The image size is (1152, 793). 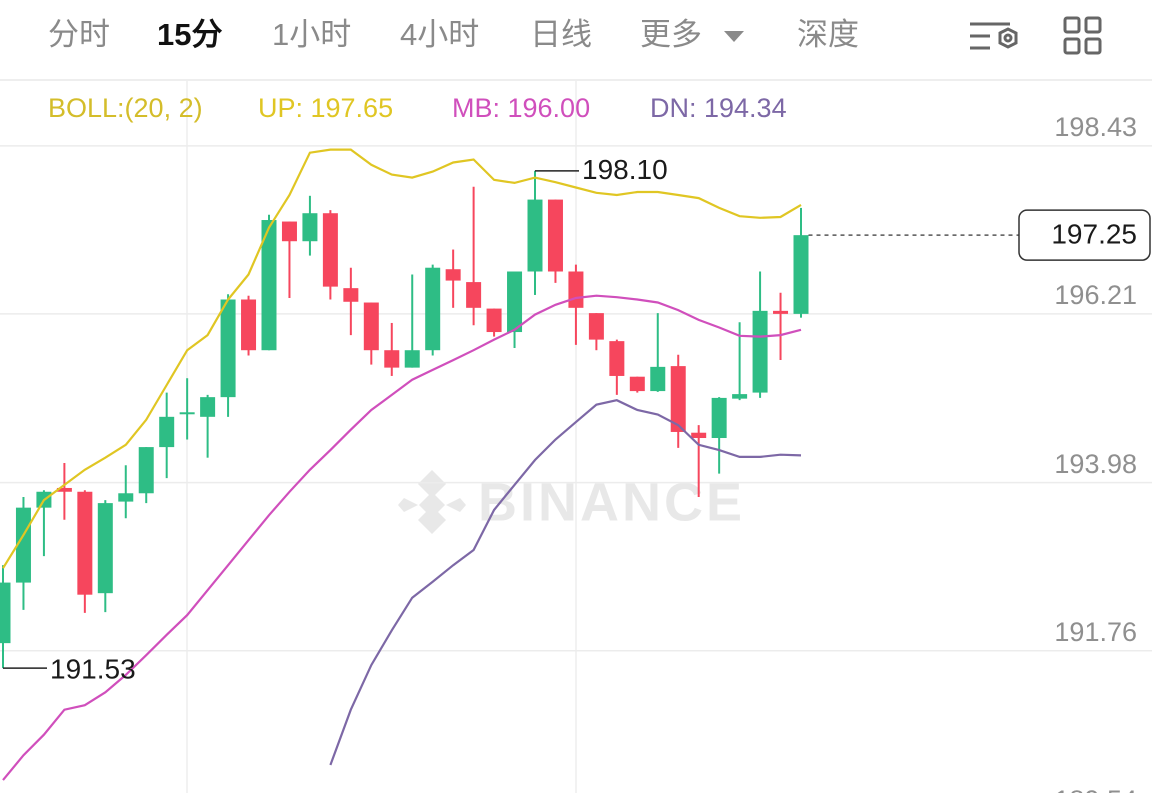 What do you see at coordinates (1094, 234) in the screenshot?
I see `last-price-label: 197.25` at bounding box center [1094, 234].